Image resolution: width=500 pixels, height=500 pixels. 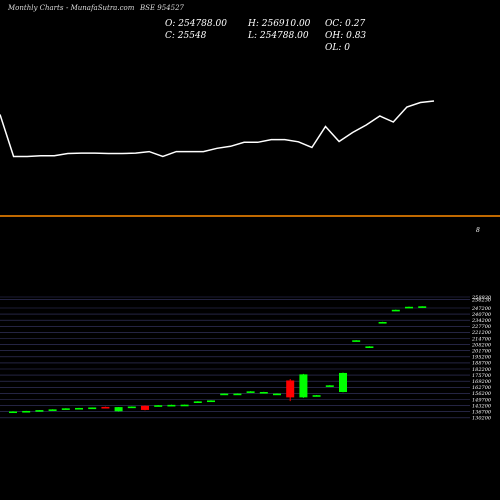 I want to click on price-tick-label: 247200, so click(x=481, y=309).